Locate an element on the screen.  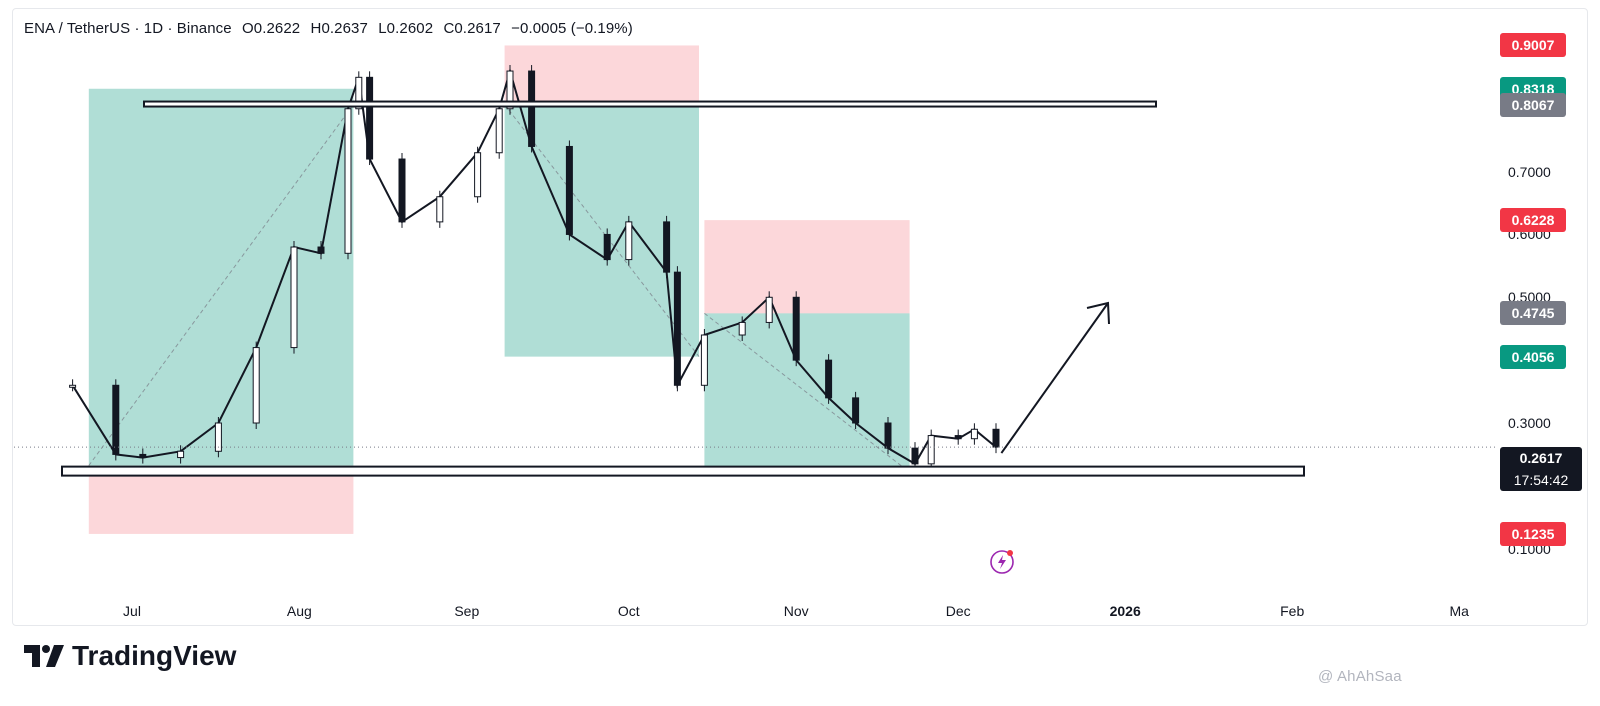
current-price-value: 0.2617 is located at coordinates (1541, 458).